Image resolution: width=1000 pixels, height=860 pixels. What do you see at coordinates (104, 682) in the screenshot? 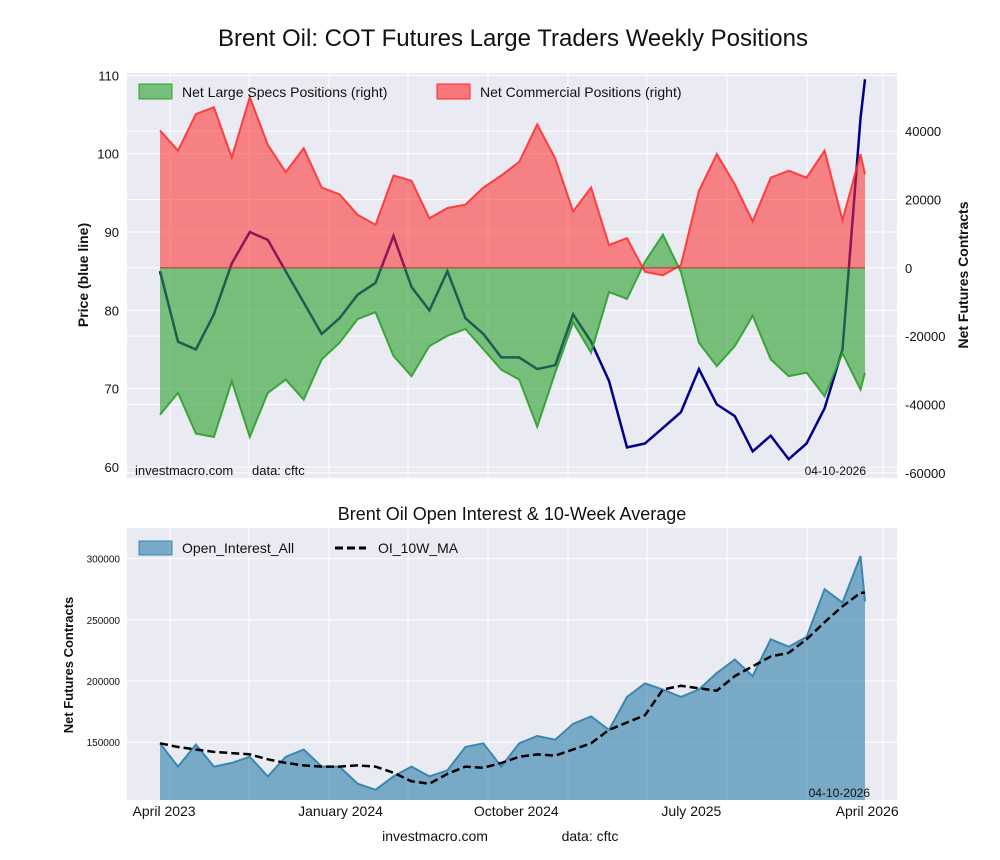
I see `oi-tick-label: 200000` at bounding box center [104, 682].